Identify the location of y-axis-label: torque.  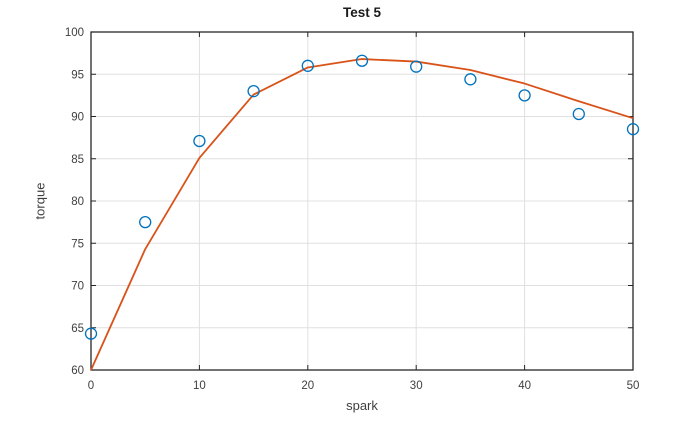
(40, 201).